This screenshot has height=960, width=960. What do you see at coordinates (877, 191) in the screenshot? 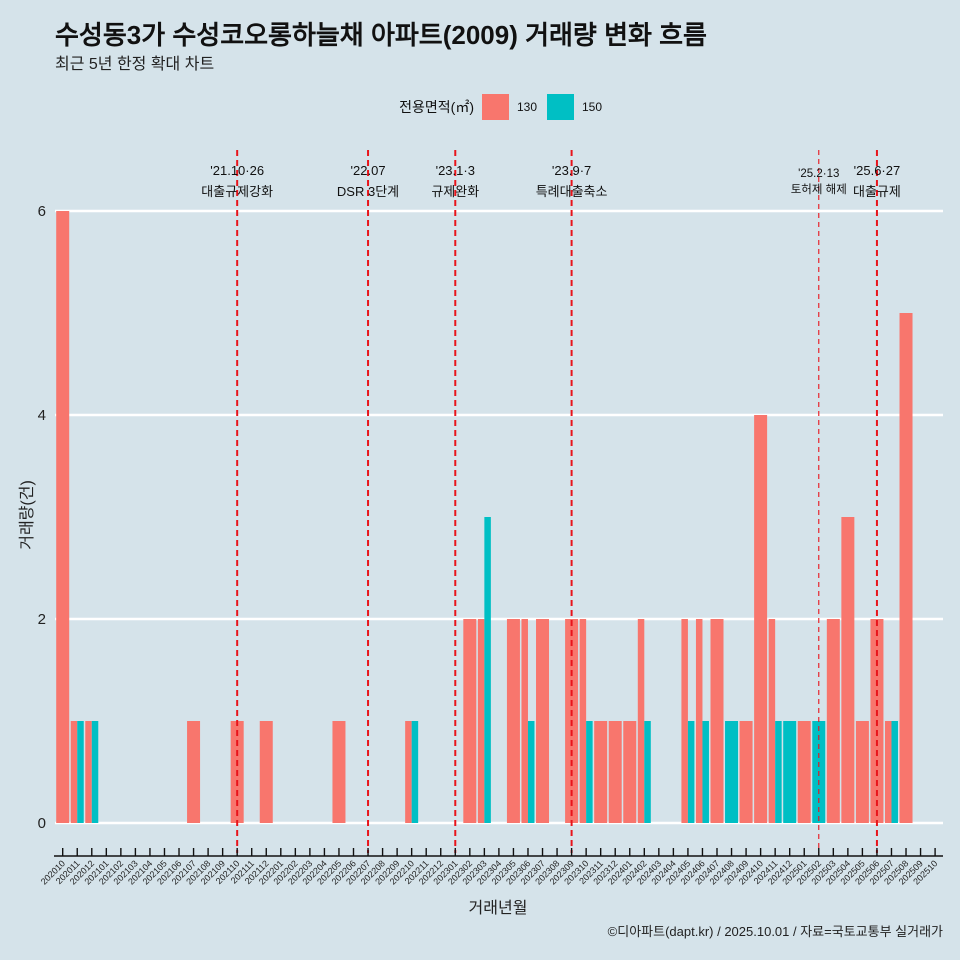
I see `annotation-label: 대출규제` at bounding box center [877, 191].